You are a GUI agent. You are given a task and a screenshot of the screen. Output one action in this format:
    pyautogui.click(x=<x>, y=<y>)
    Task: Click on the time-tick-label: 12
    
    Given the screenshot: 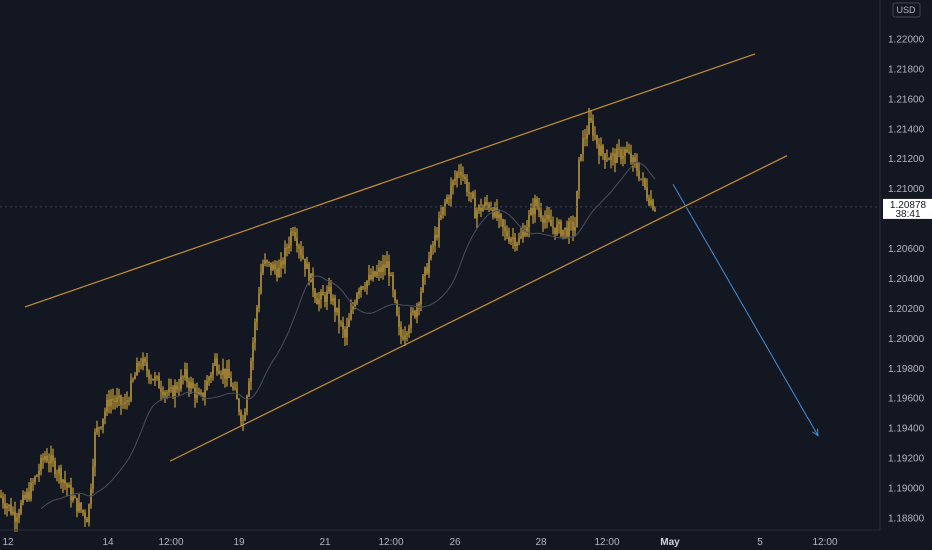 What is the action you would take?
    pyautogui.click(x=8, y=542)
    